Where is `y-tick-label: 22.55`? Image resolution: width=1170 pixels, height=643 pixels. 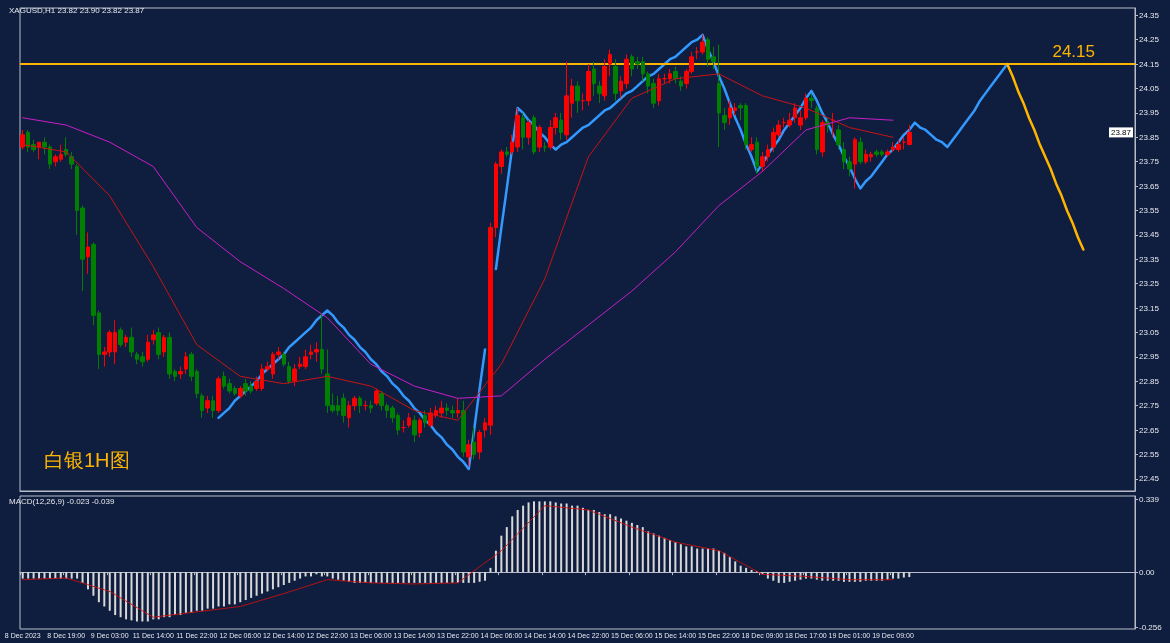
y-tick-label: 22.55 is located at coordinates (1149, 454).